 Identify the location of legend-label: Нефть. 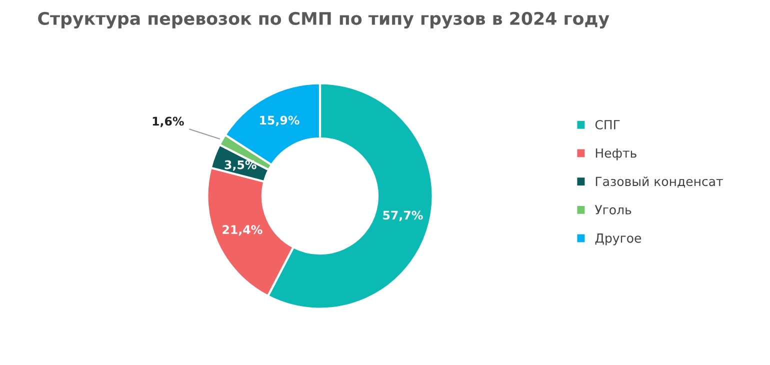
(616, 154).